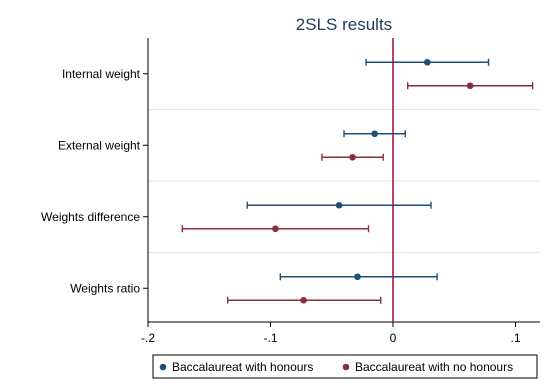  What do you see at coordinates (270, 338) in the screenshot?
I see `x-tick-label: -.1` at bounding box center [270, 338].